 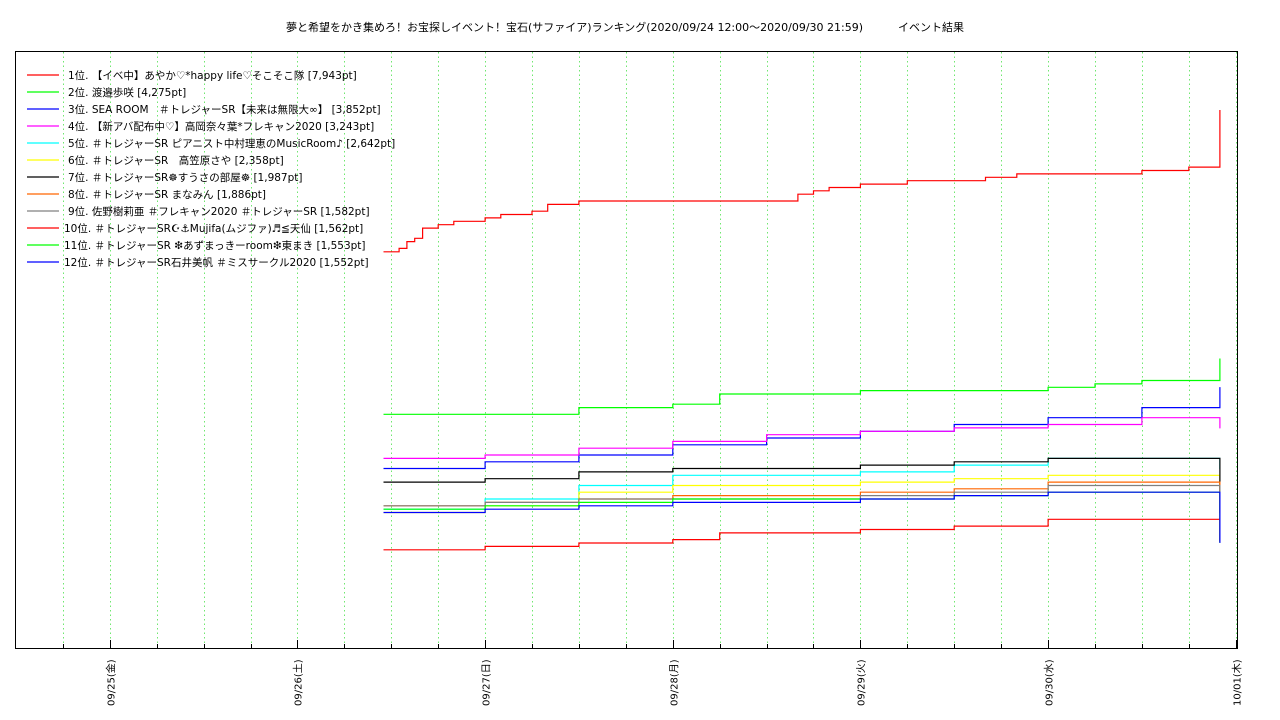 I want to click on legend-label-1: 1位. 【イベ中】あやか♡*happy life♡そこそこ隊 [7,943pt], so click(x=212, y=75).